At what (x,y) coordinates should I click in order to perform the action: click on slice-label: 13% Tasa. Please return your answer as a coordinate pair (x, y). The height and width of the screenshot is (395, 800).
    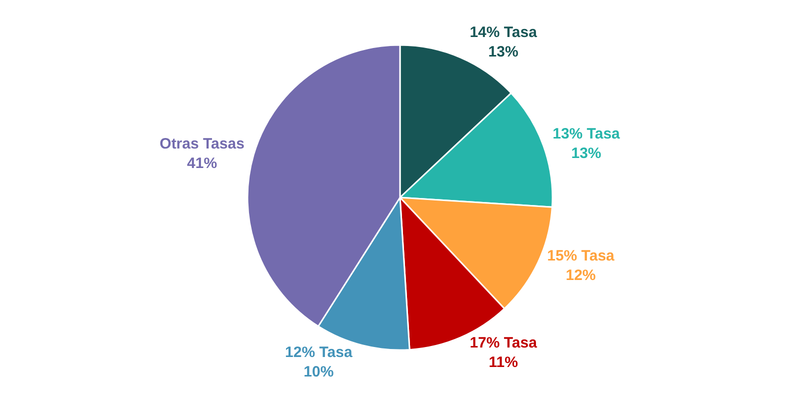
    Looking at the image, I should click on (586, 134).